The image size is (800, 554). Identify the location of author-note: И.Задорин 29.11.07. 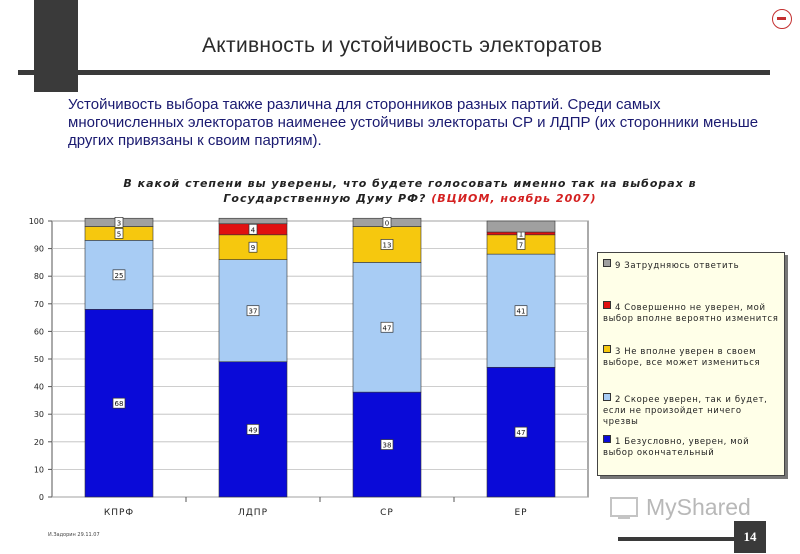
(74, 535).